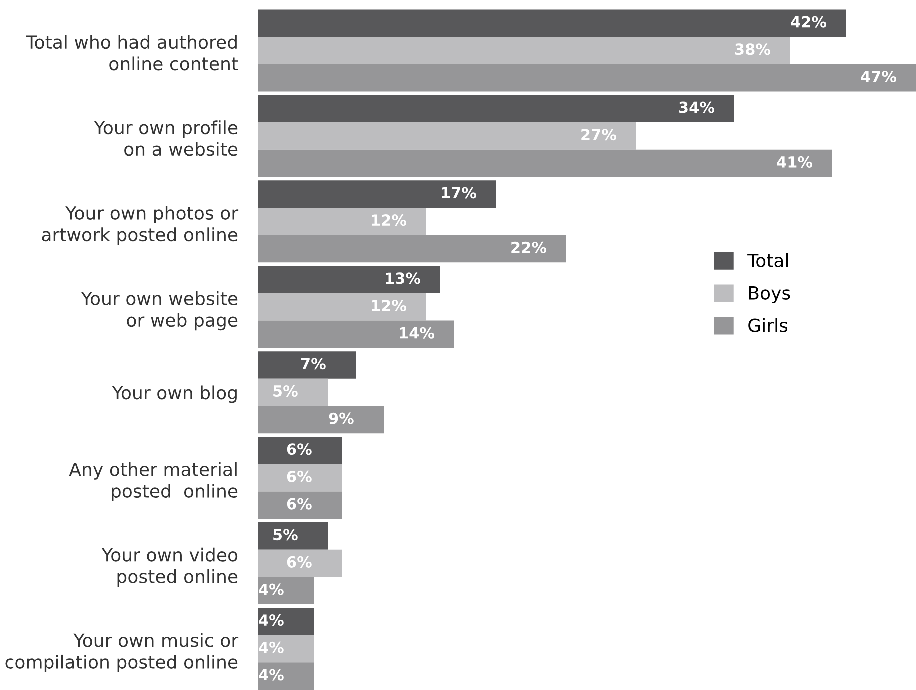  Describe the element at coordinates (753, 50) in the screenshot. I see `data-label: 38%` at that location.